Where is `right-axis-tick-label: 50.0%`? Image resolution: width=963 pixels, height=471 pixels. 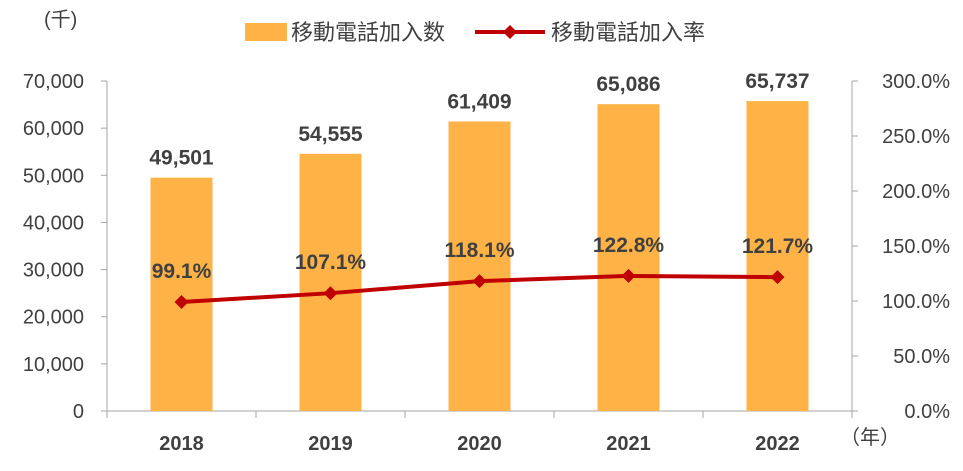 right-axis-tick-label: 50.0% is located at coordinates (921, 357).